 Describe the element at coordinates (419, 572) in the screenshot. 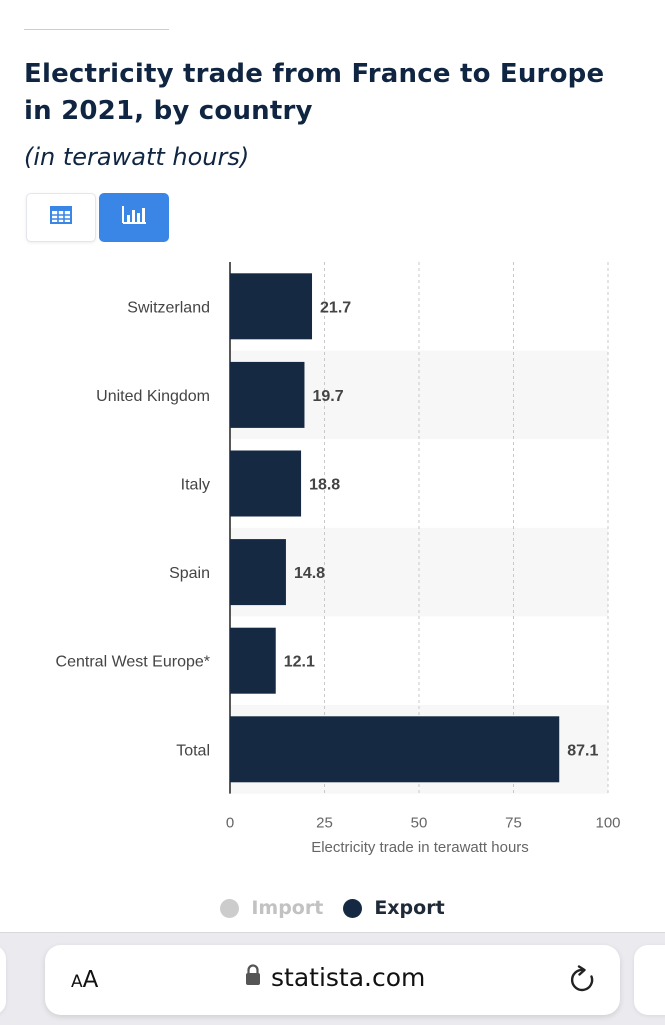

I see `row-band` at that location.